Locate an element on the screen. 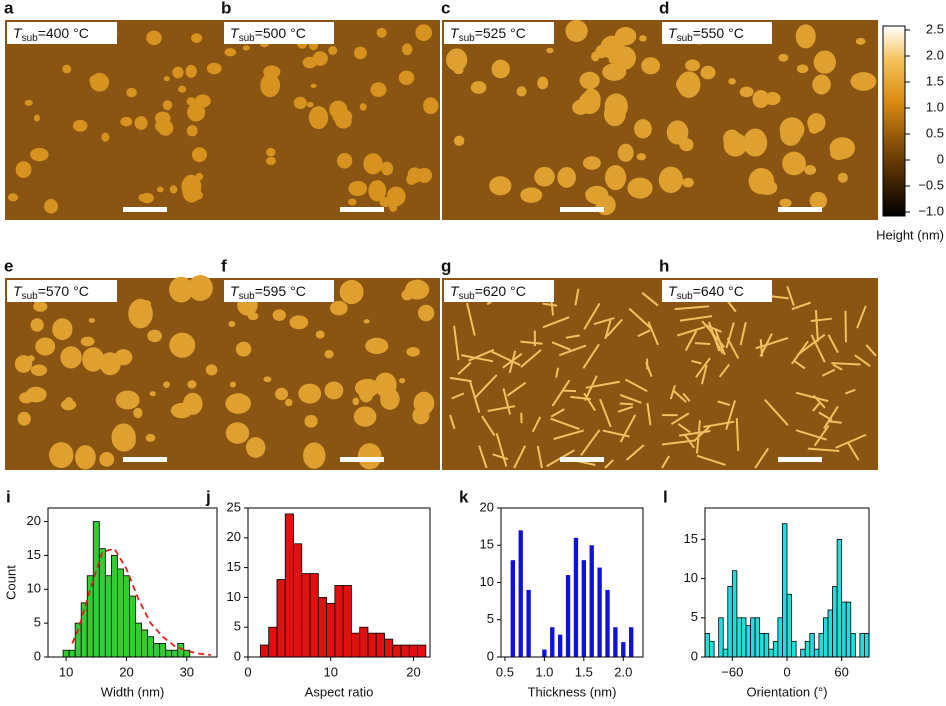 The image size is (946, 706). x-tick-label: 2.0 is located at coordinates (623, 671).